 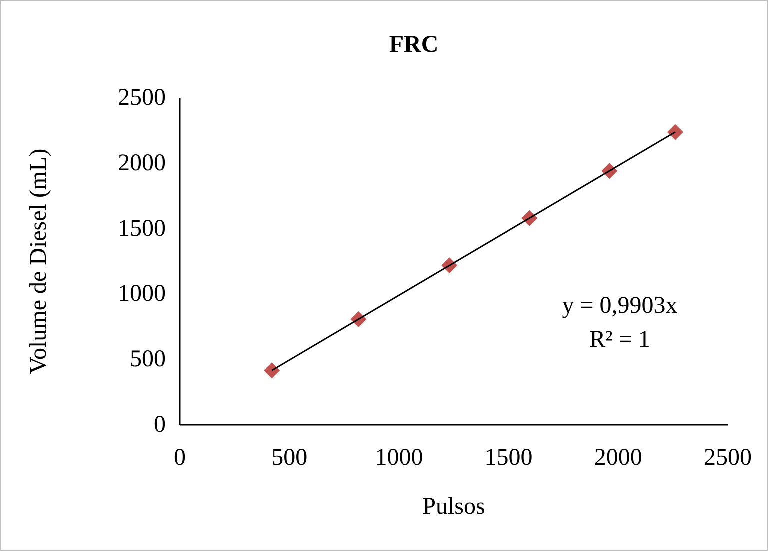 What do you see at coordinates (142, 98) in the screenshot?
I see `y-tick-label: 2500` at bounding box center [142, 98].